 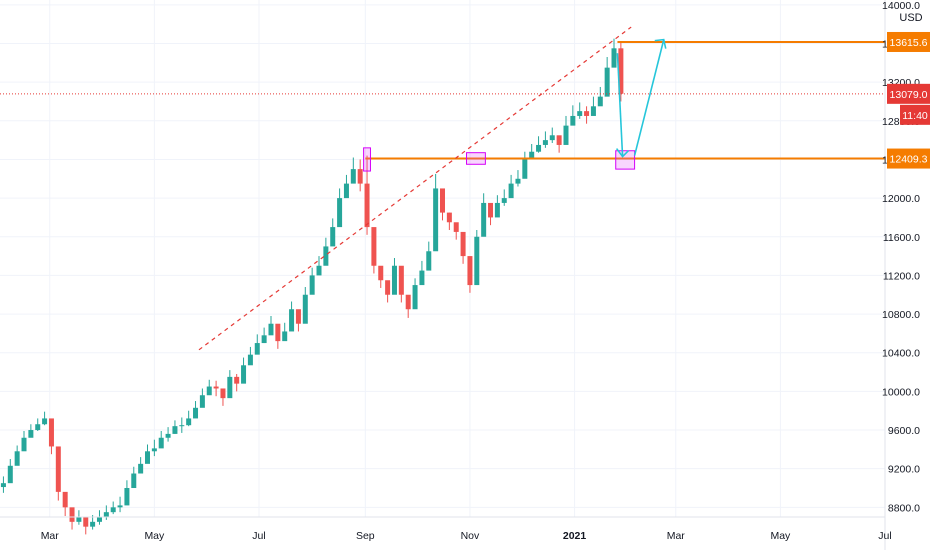 What do you see at coordinates (901, 392) in the screenshot?
I see `y-tick-label: 10000.0` at bounding box center [901, 392].